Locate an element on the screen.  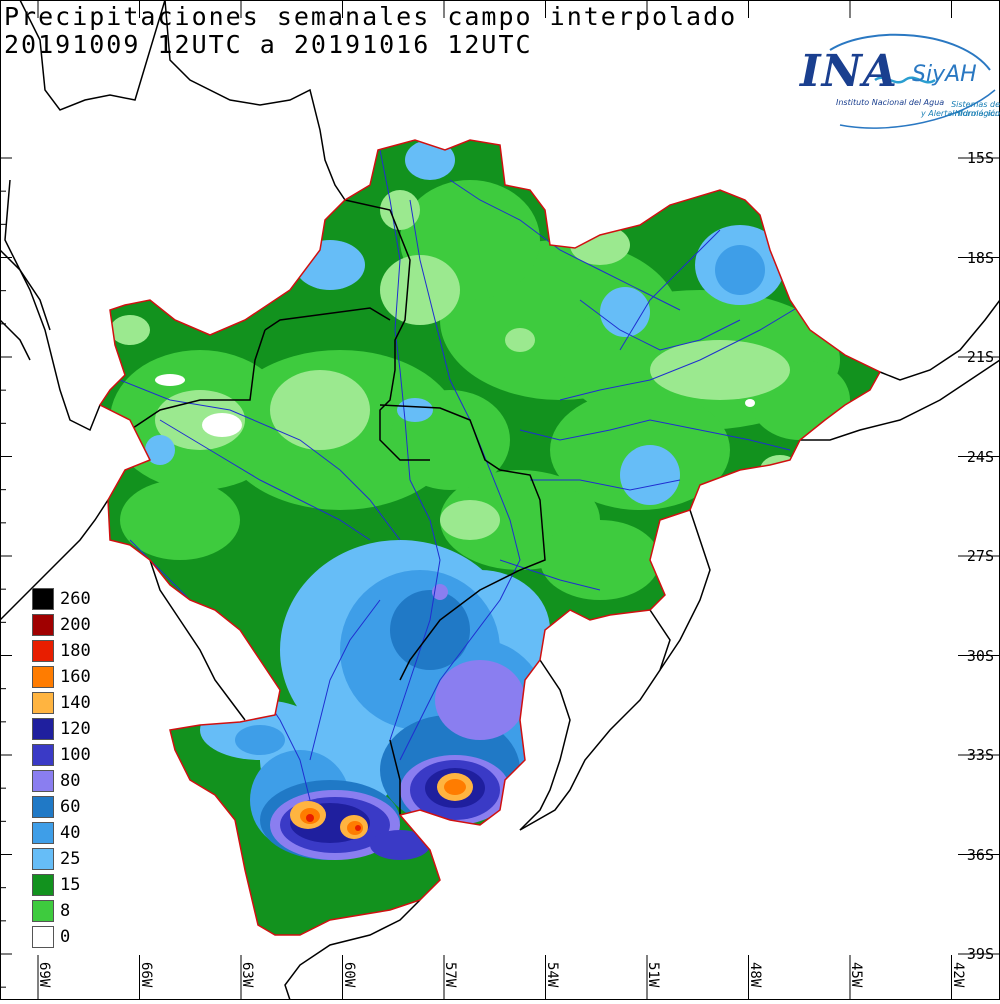
map-period: 20191009 12UTC a 20191016 12UTC is located at coordinates (268, 44).